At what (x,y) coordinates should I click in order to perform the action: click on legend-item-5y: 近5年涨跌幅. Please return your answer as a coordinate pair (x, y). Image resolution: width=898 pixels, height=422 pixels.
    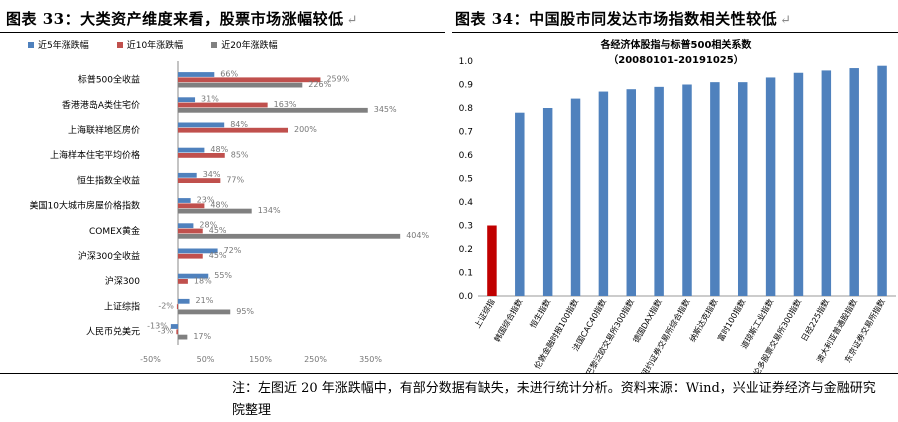
    Looking at the image, I should click on (58, 44).